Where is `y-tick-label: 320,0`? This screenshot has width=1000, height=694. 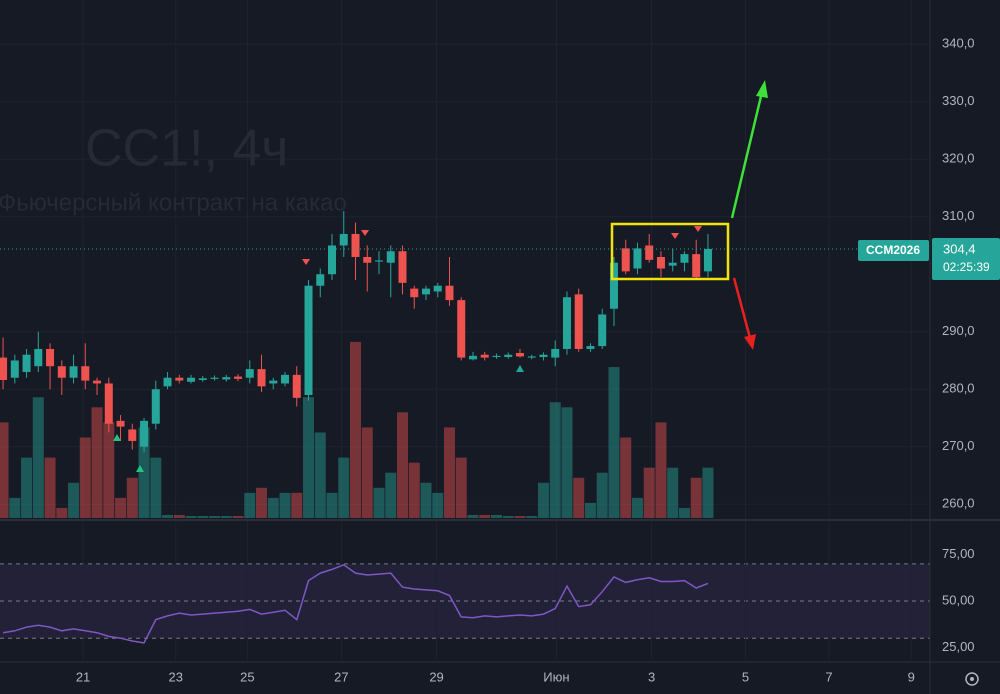
y-tick-label: 320,0 is located at coordinates (958, 158).